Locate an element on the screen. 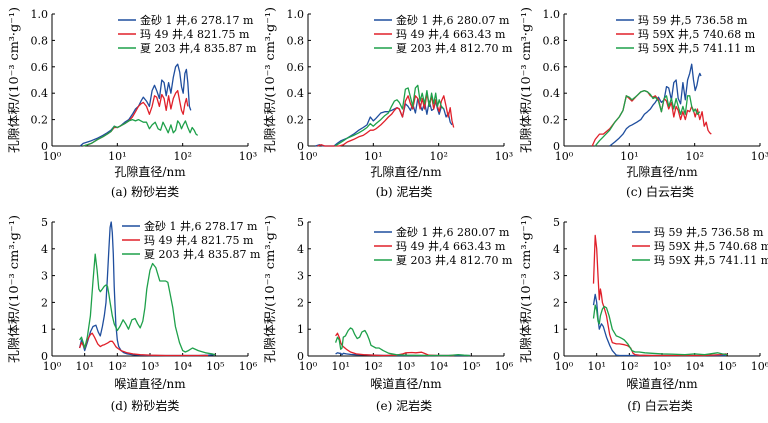  legend-entry: 夏 203 井,4 835.87 m is located at coordinates (202, 254).